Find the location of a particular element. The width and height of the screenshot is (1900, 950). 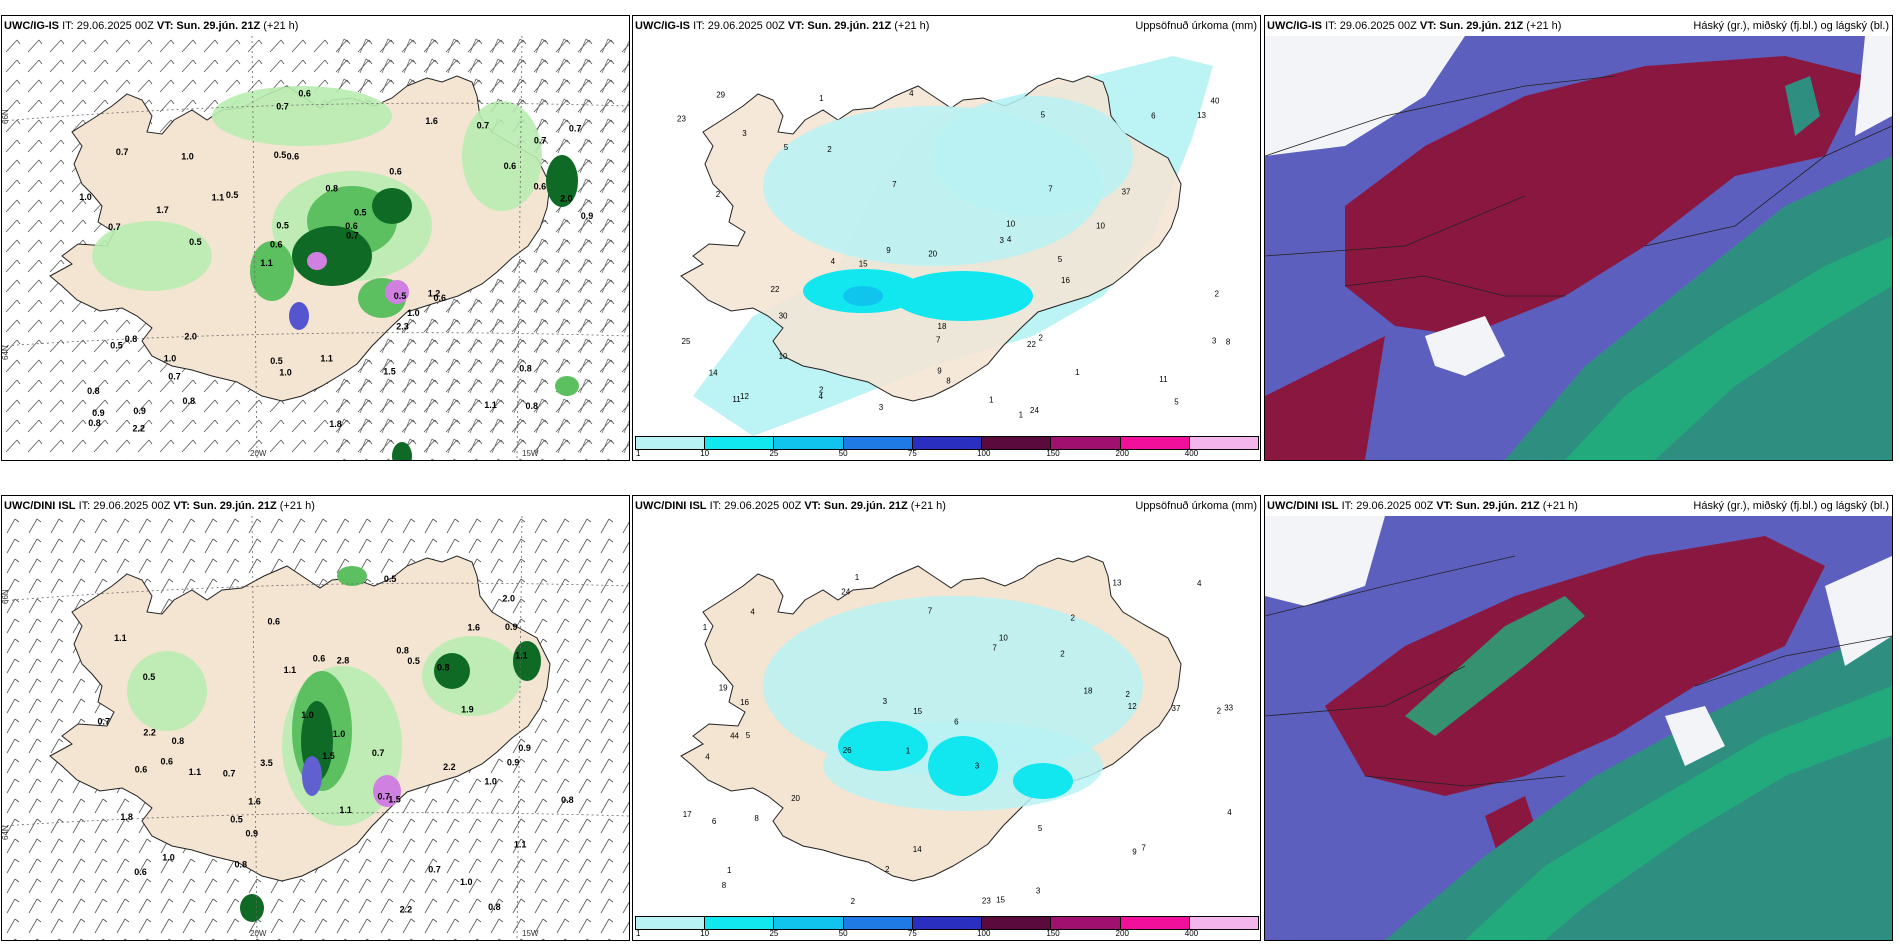

value-label: 12 is located at coordinates (1132, 706).